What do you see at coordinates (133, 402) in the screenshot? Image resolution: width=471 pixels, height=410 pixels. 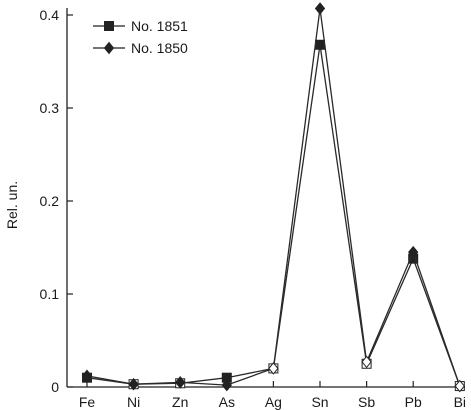 I see `x-tick-label: Ni` at bounding box center [133, 402].